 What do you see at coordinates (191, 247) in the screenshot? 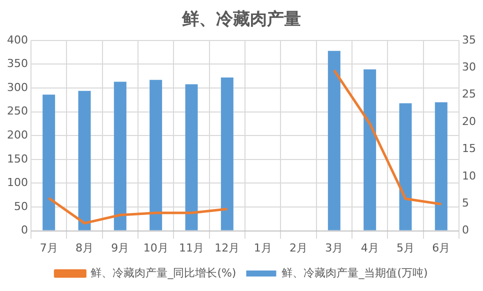
I see `x-tick-label: 11月` at bounding box center [191, 247].